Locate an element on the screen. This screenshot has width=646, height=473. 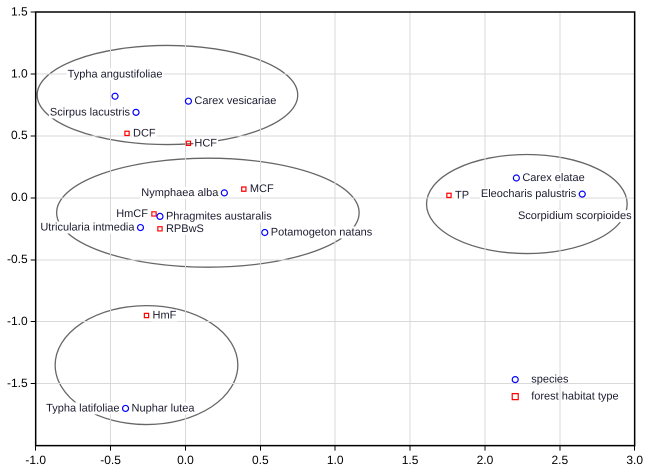
annotation: Potamogeton natans is located at coordinates (321, 232).